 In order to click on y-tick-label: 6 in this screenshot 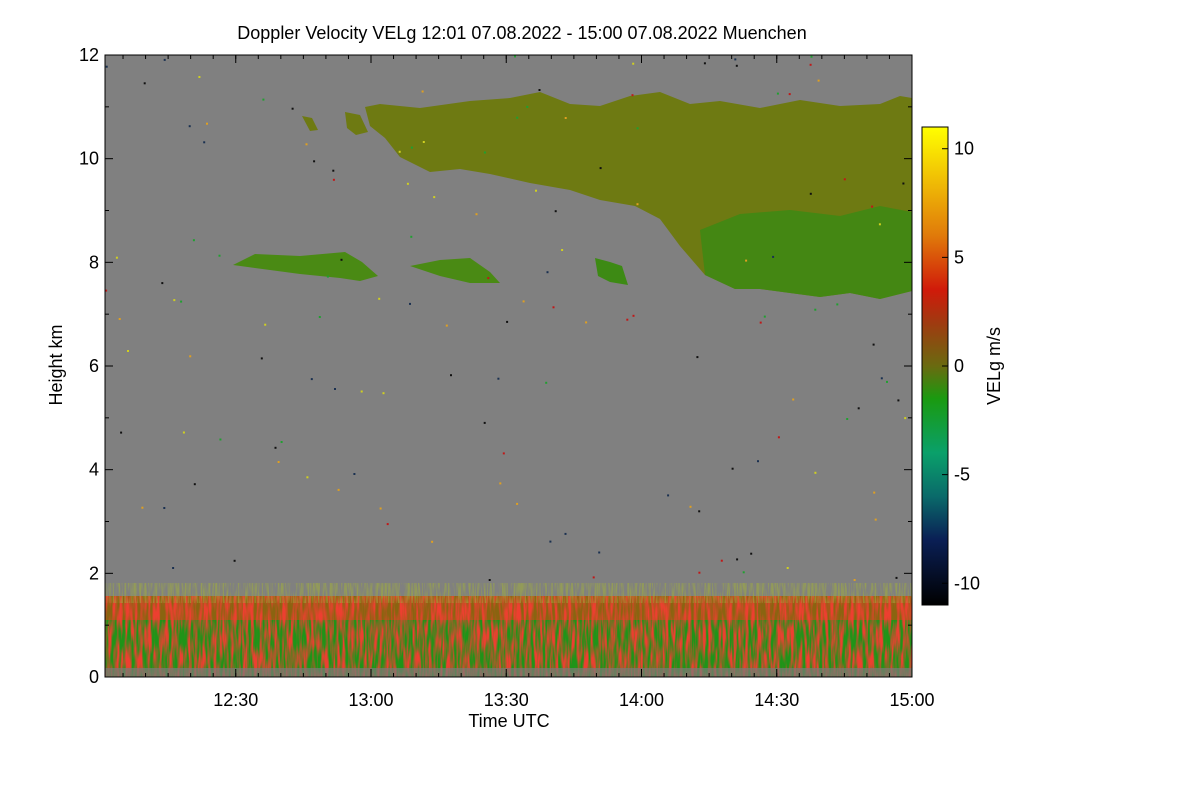, I will do `click(94, 366)`.